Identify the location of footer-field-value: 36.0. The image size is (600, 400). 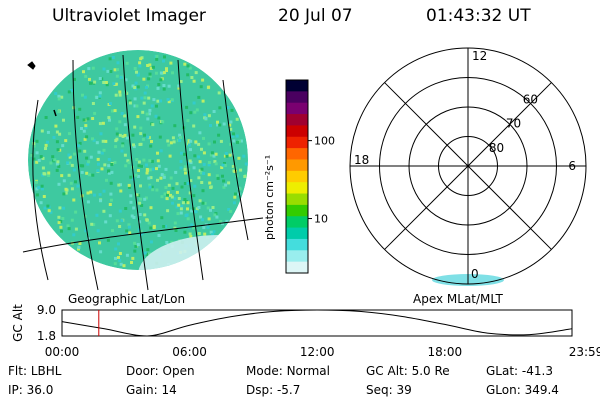
(40, 390).